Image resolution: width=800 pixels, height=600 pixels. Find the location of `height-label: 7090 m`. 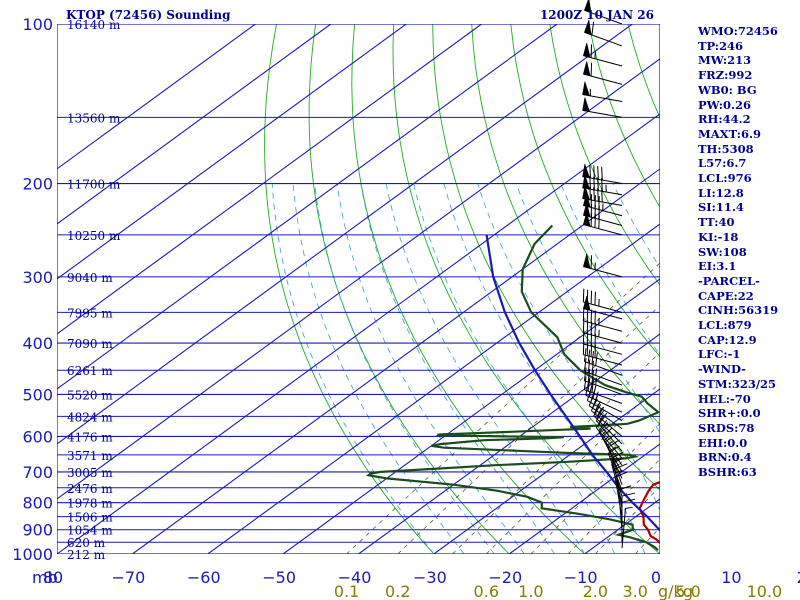

height-label: 7090 m is located at coordinates (90, 344).